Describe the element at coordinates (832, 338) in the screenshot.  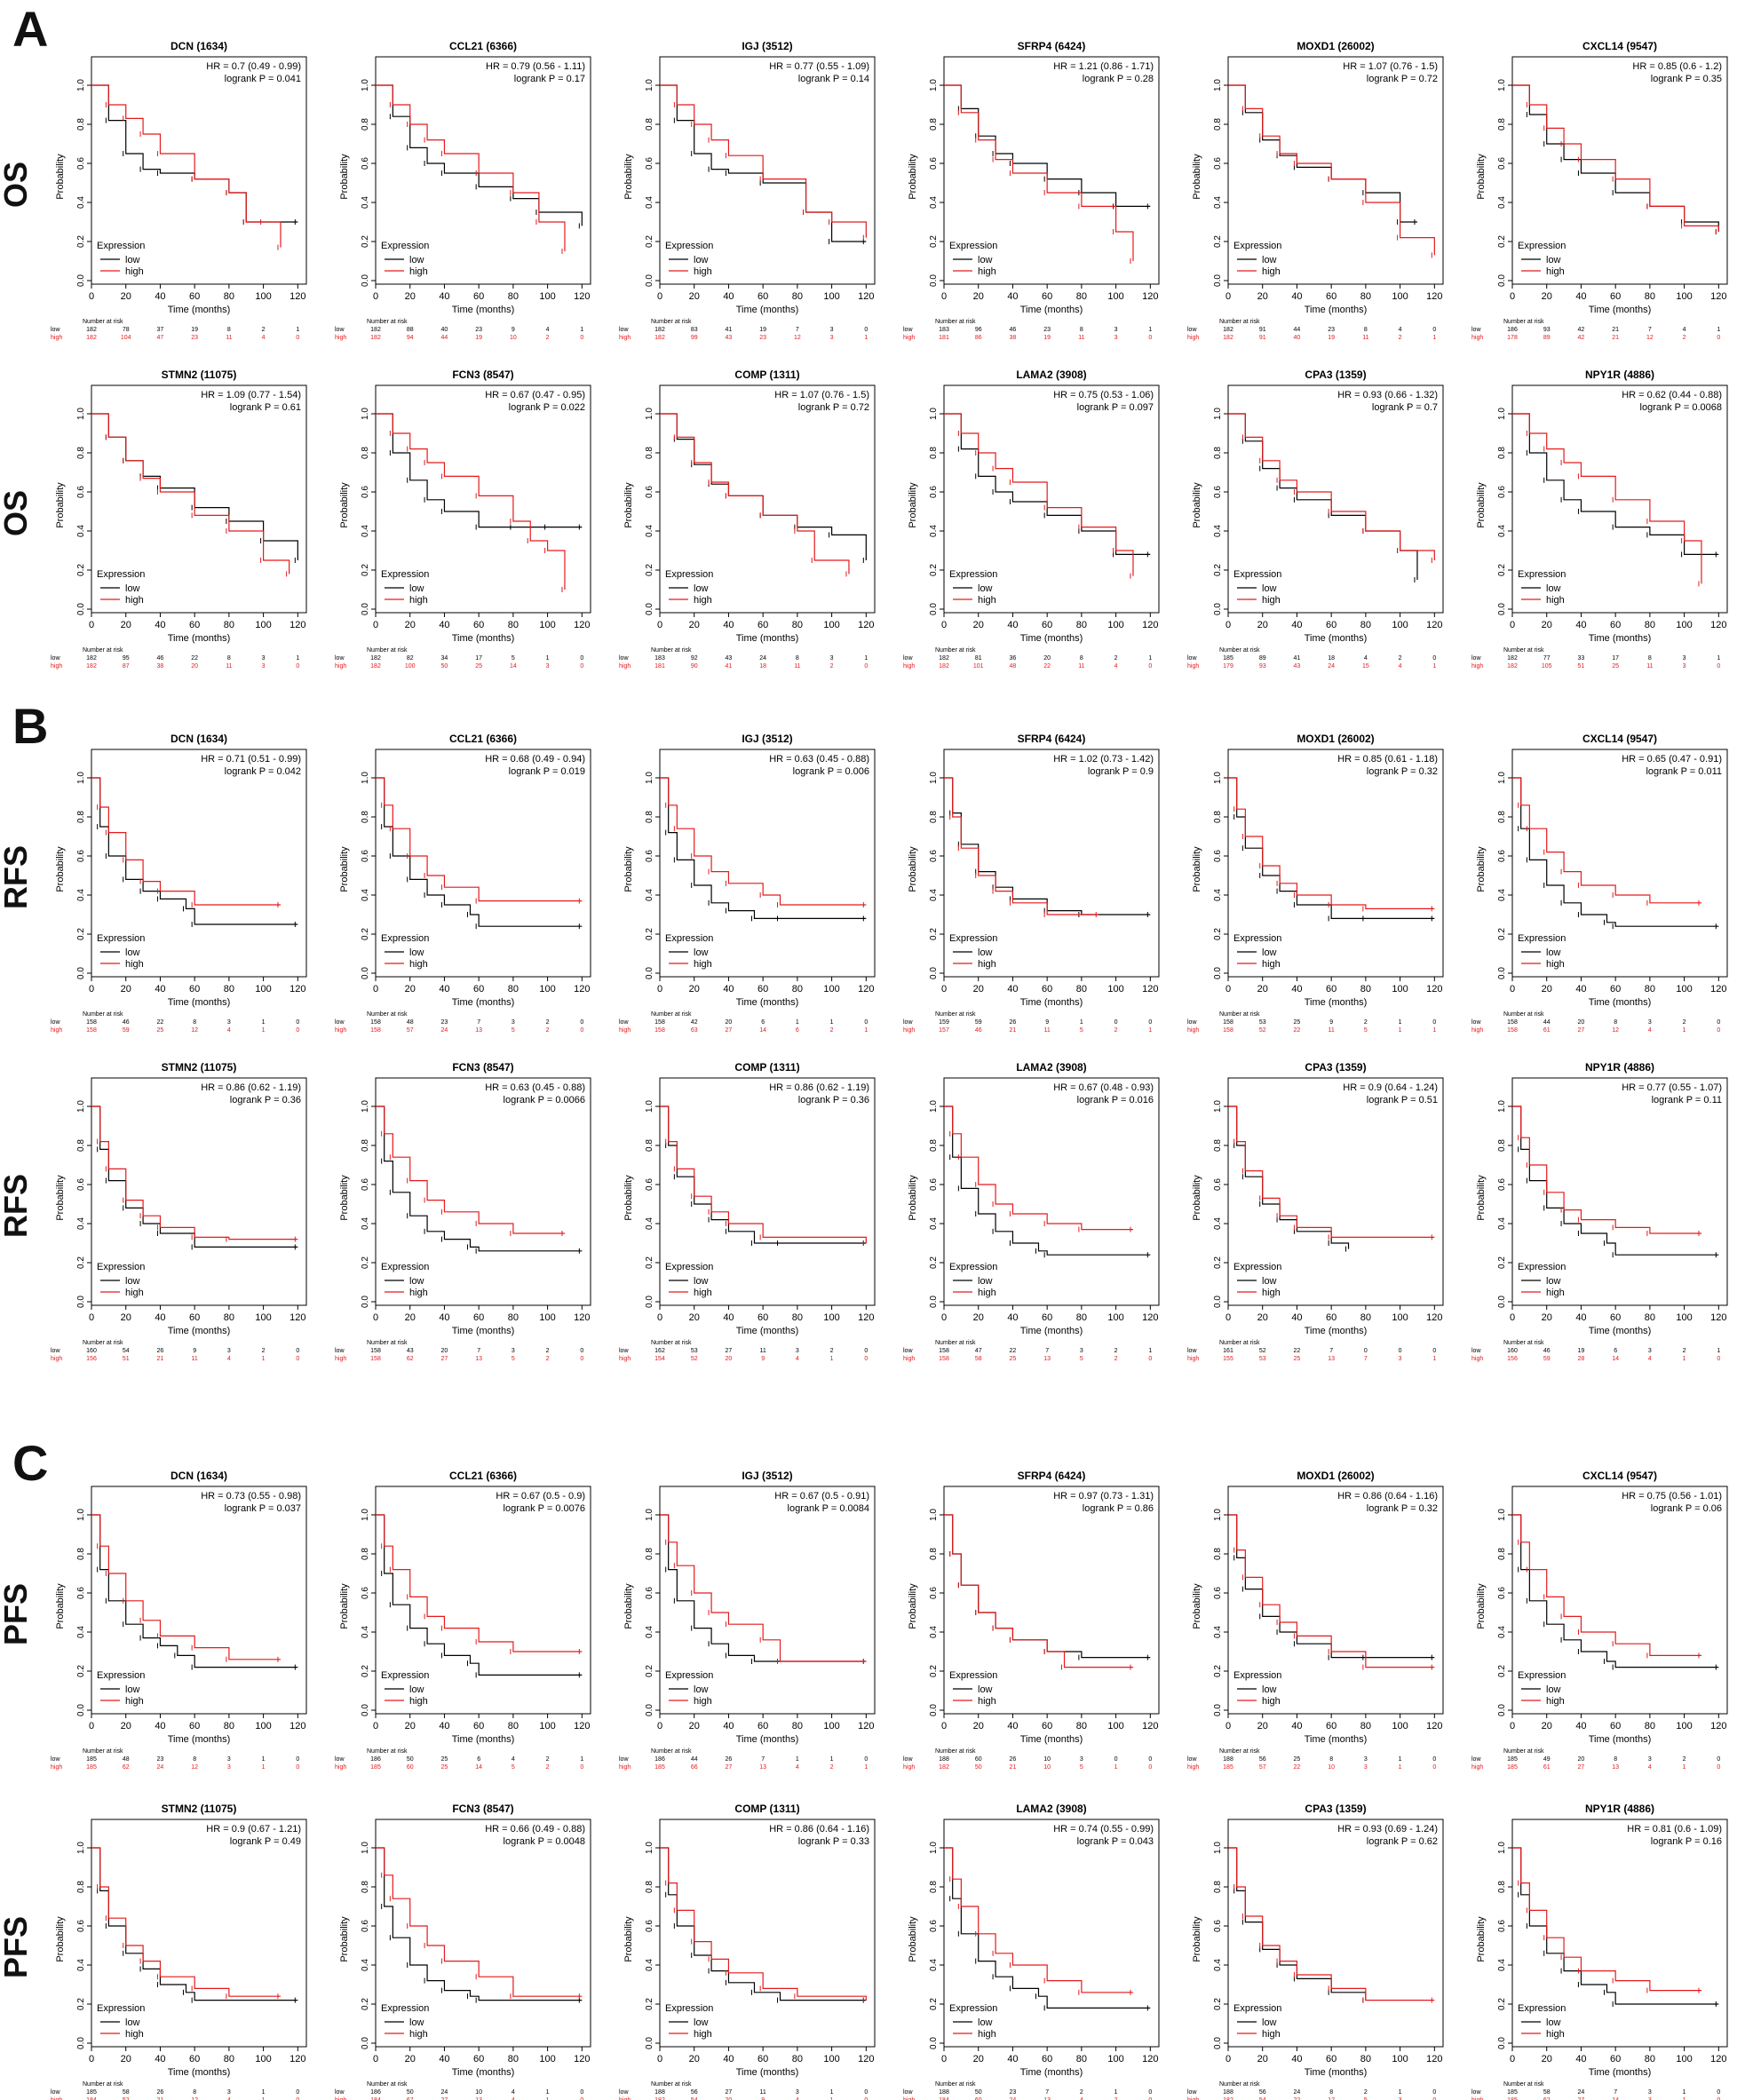
I see `risk-count-high: 3` at that location.